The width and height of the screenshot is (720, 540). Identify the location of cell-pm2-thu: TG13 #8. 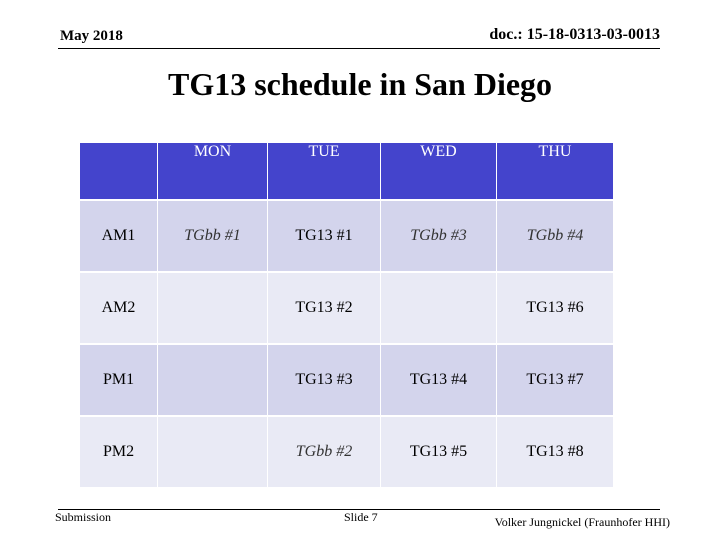
(555, 452).